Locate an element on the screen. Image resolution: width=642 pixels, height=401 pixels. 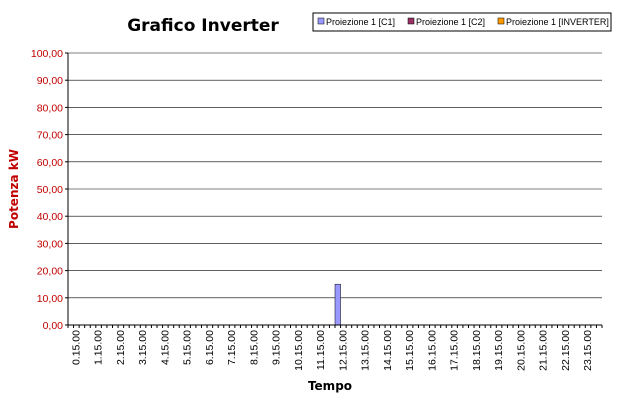
x-tick-label: 10.15.00 is located at coordinates (299, 350).